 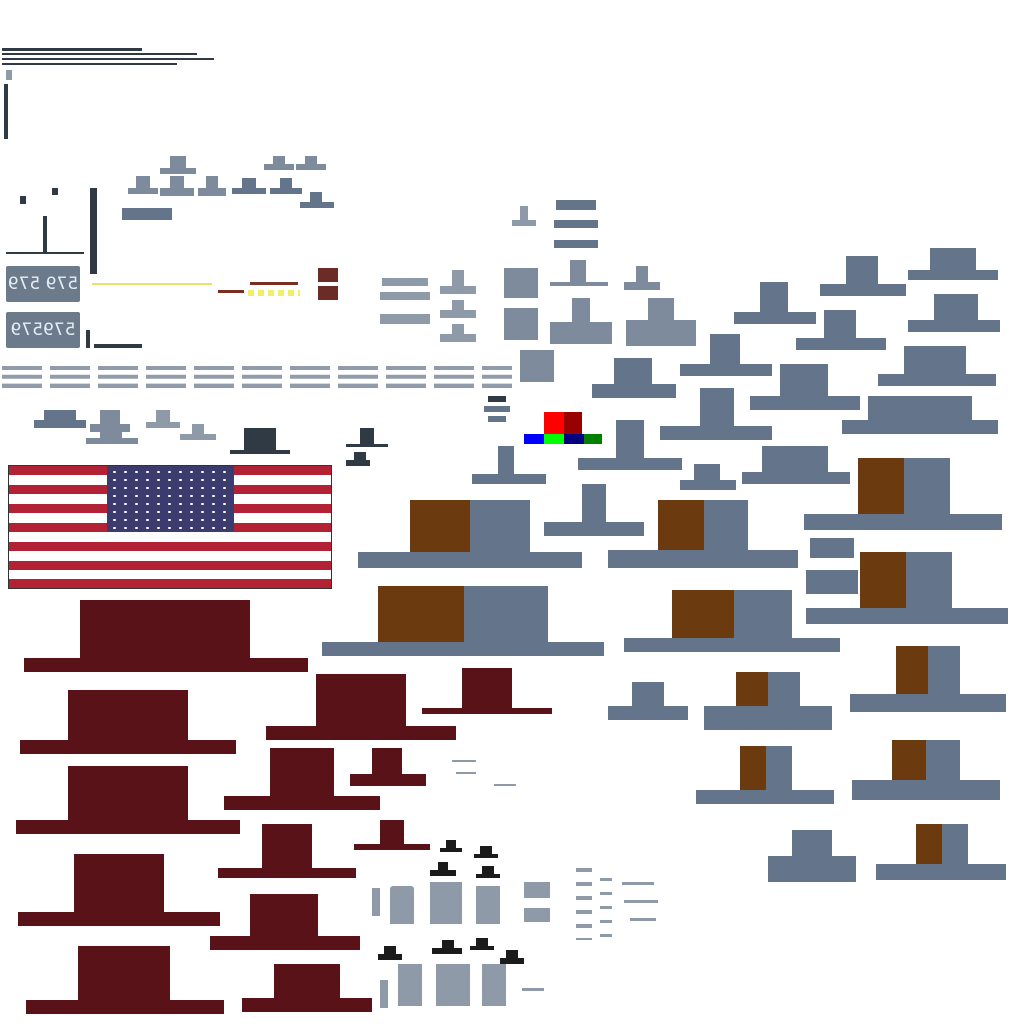 What do you see at coordinates (534, 439) in the screenshot?
I see `blue-swatch` at bounding box center [534, 439].